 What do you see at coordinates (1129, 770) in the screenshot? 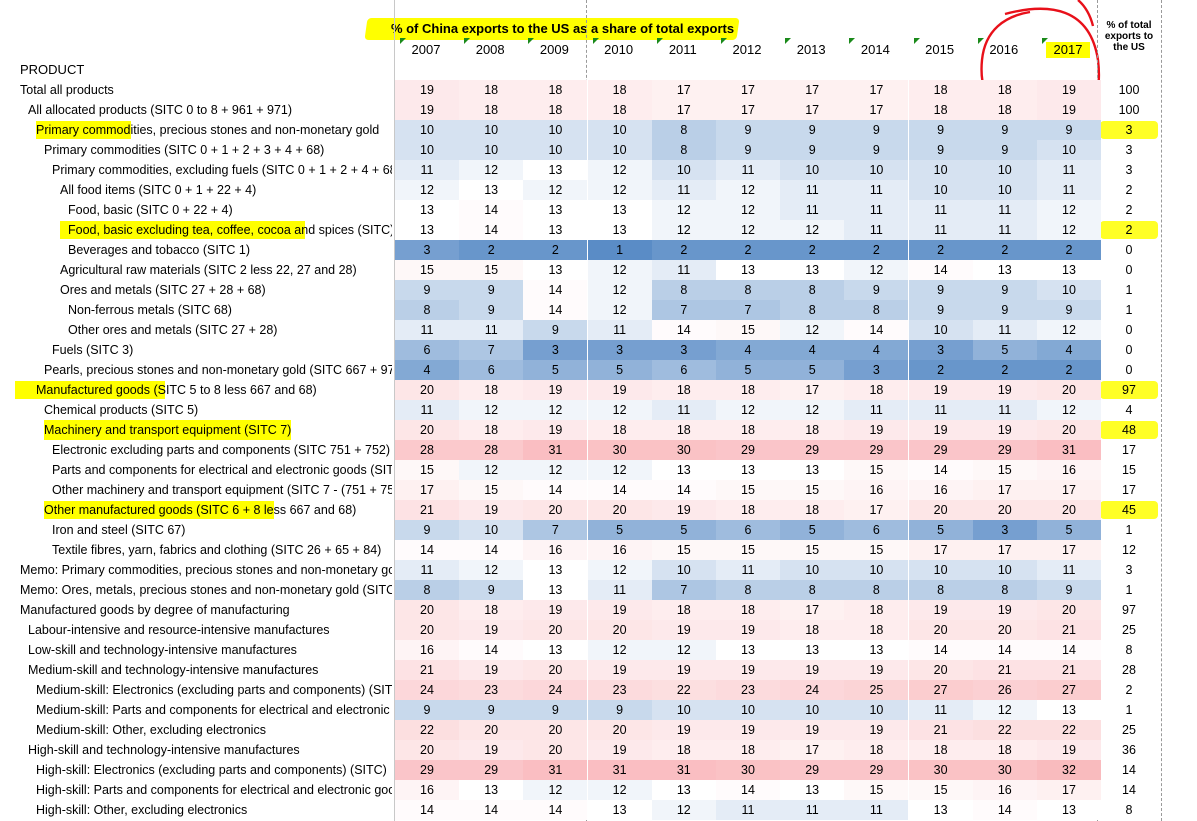
I see `share-cell: 14` at bounding box center [1129, 770].